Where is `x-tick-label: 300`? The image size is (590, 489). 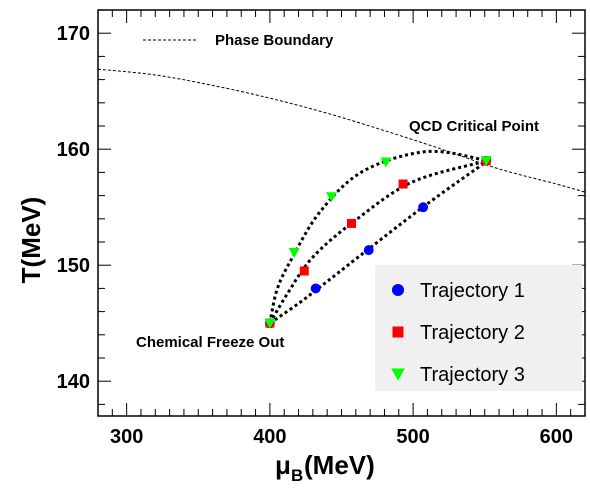
x-tick-label: 300 is located at coordinates (126, 437).